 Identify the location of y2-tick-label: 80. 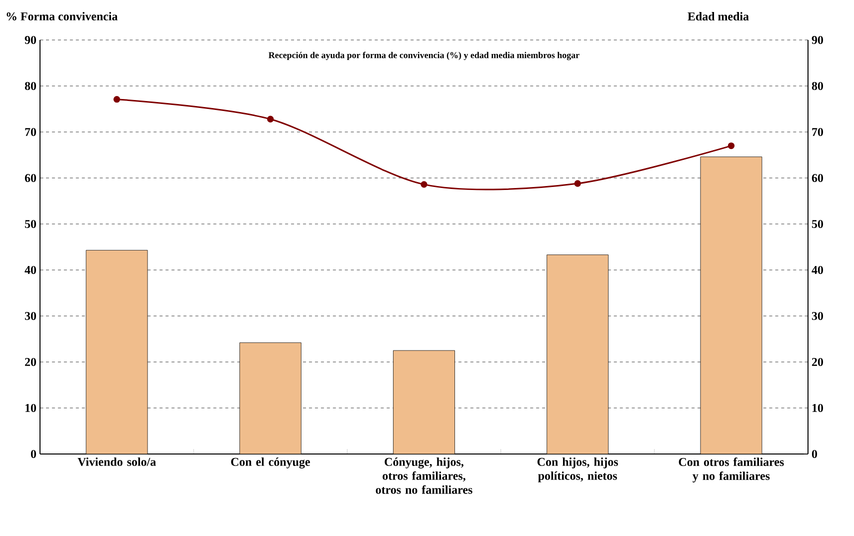
(818, 86).